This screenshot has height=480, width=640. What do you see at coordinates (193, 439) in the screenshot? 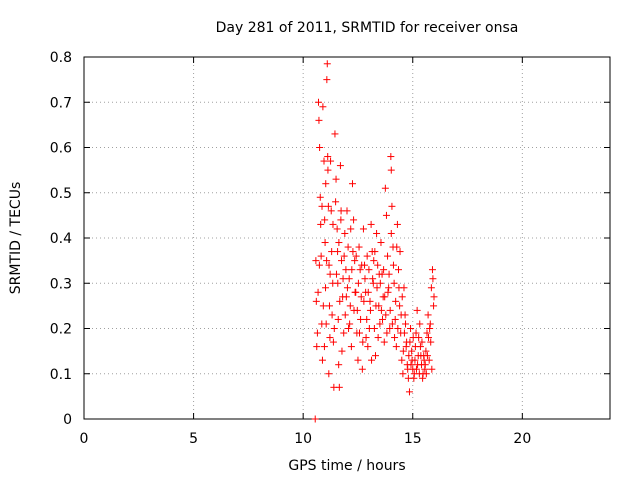
I see `x-tick-label: 5` at bounding box center [193, 439].